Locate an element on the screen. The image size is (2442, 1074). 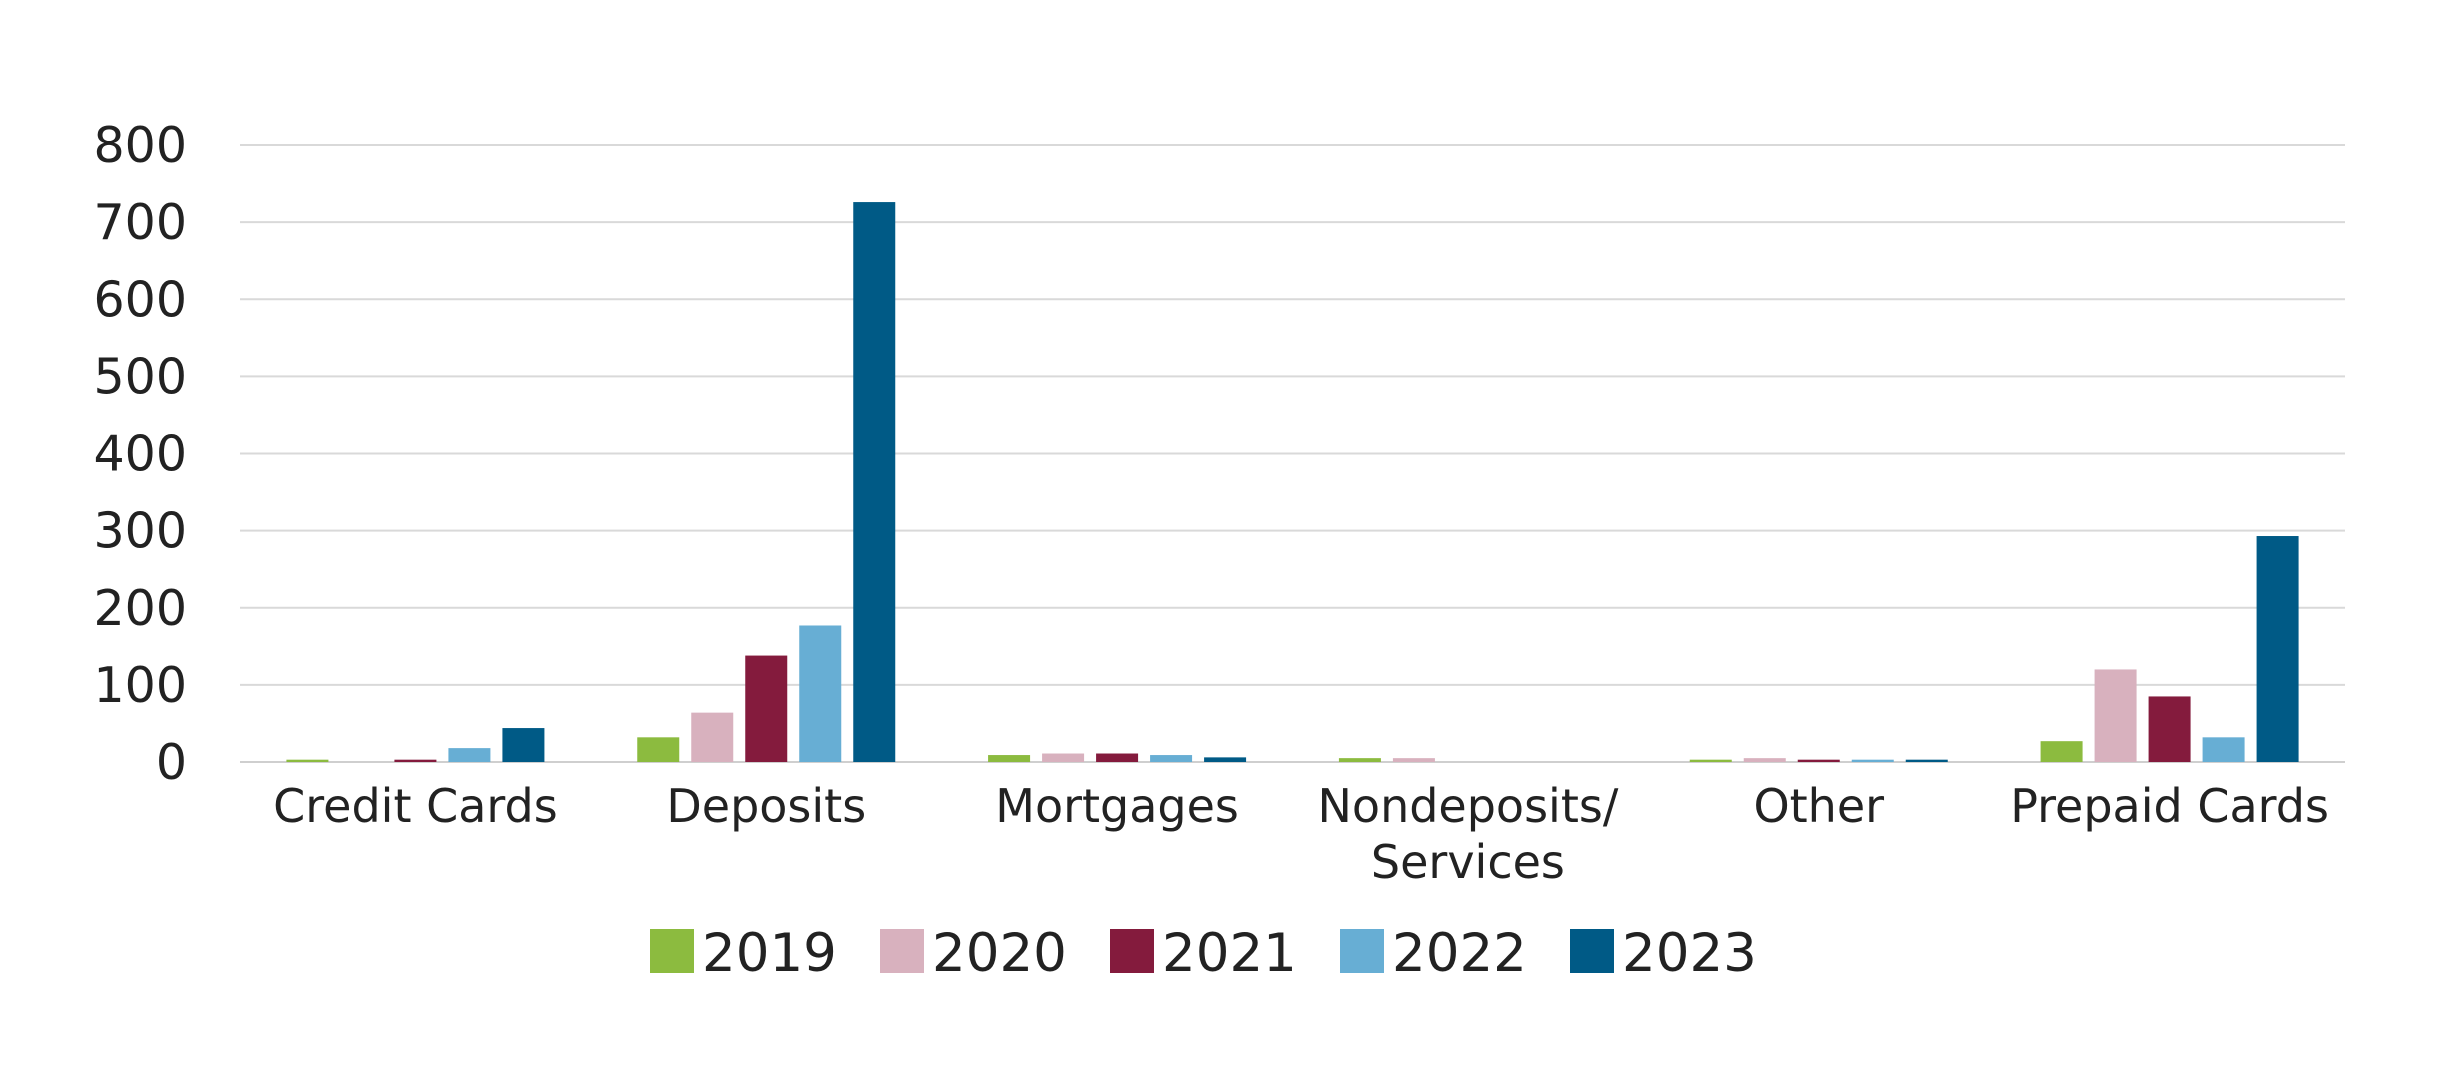
y-axis: 0 100 200 300 400 500 600 700 800 is located at coordinates (140, 454).